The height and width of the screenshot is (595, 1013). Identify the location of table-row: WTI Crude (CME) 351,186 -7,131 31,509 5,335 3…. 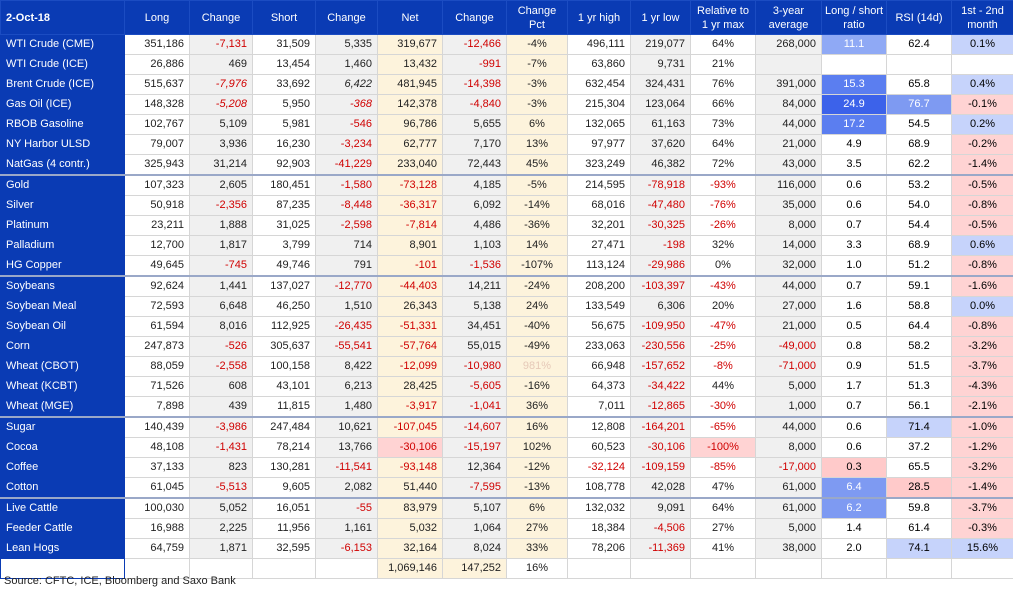
(506, 44).